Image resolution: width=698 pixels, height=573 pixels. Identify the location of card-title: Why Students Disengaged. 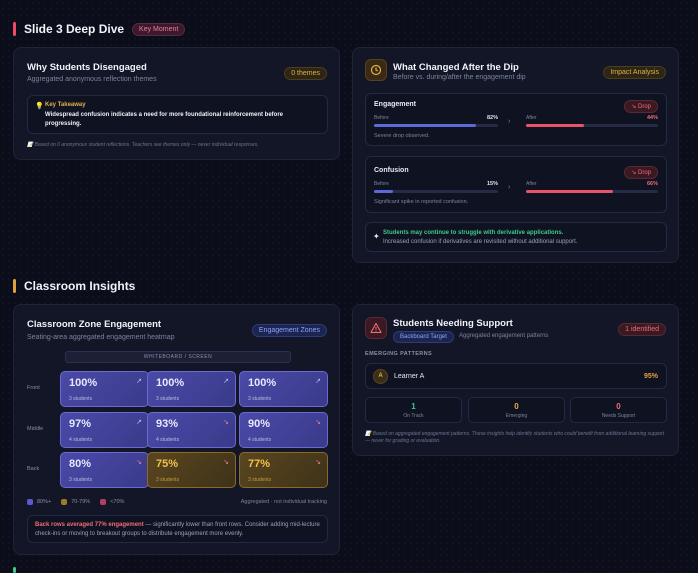
(87, 67).